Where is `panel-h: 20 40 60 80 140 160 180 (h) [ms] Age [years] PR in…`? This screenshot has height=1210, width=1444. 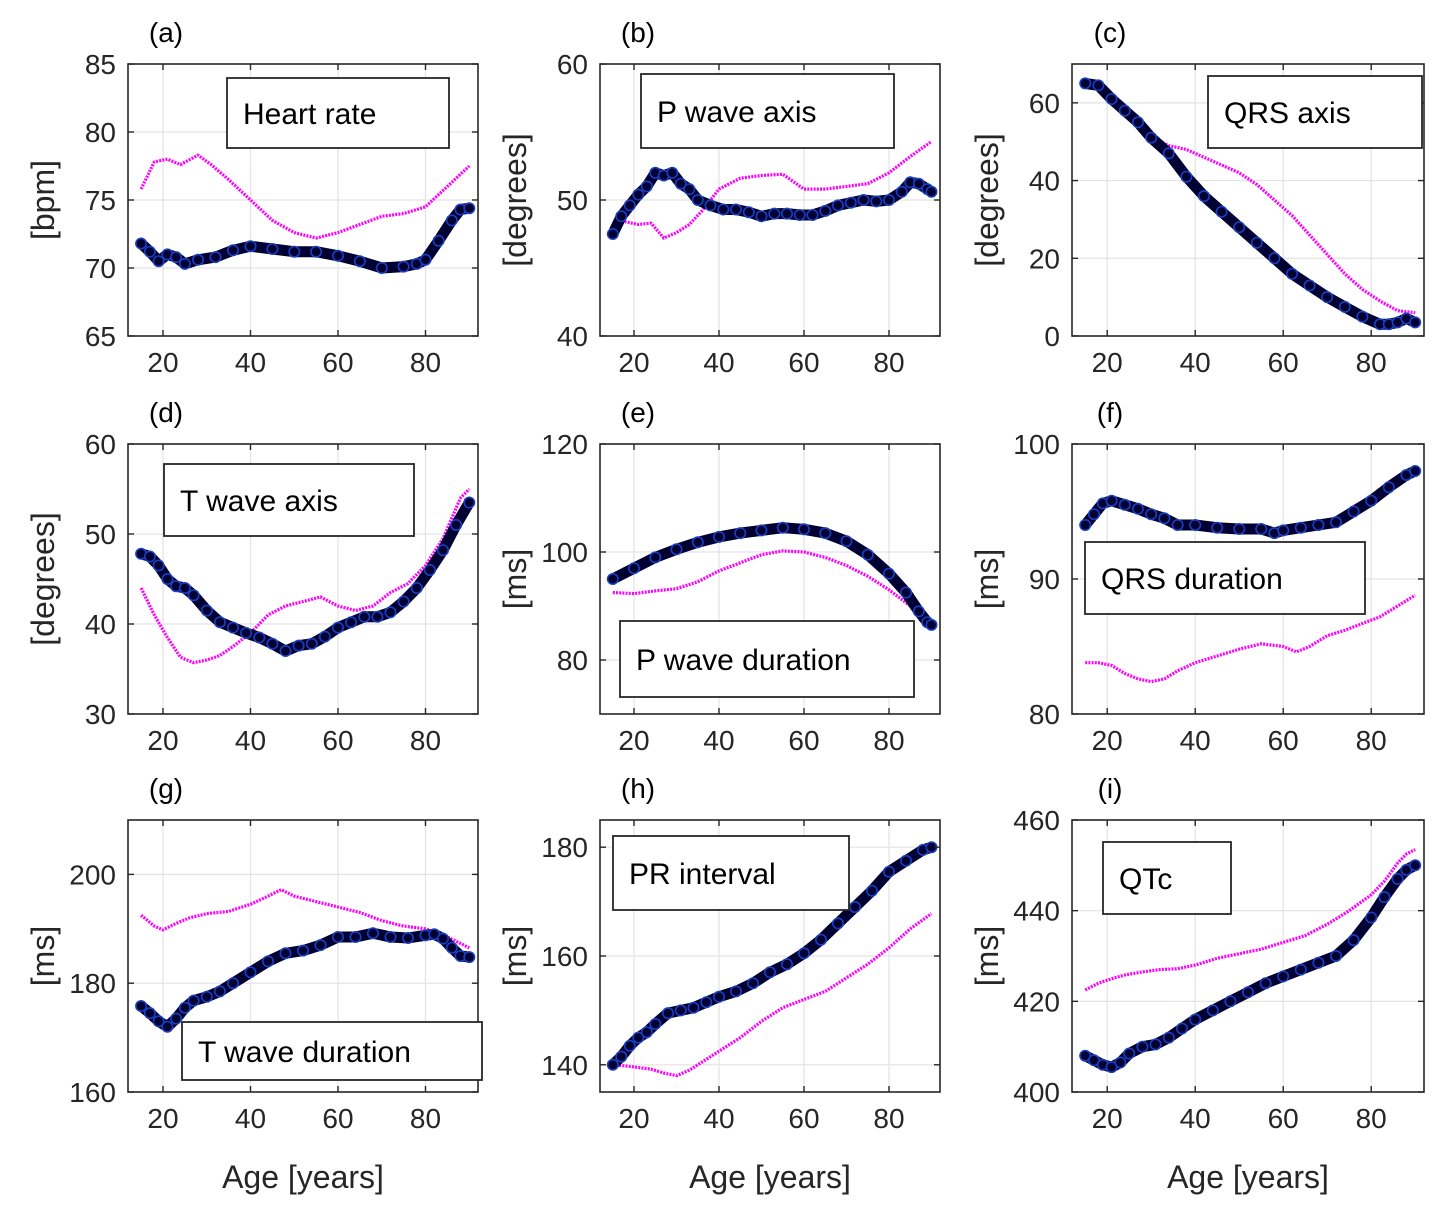
panel-h: 20 40 60 80 140 160 180 (h) [ms] Age [years] PR in… is located at coordinates (719, 984).